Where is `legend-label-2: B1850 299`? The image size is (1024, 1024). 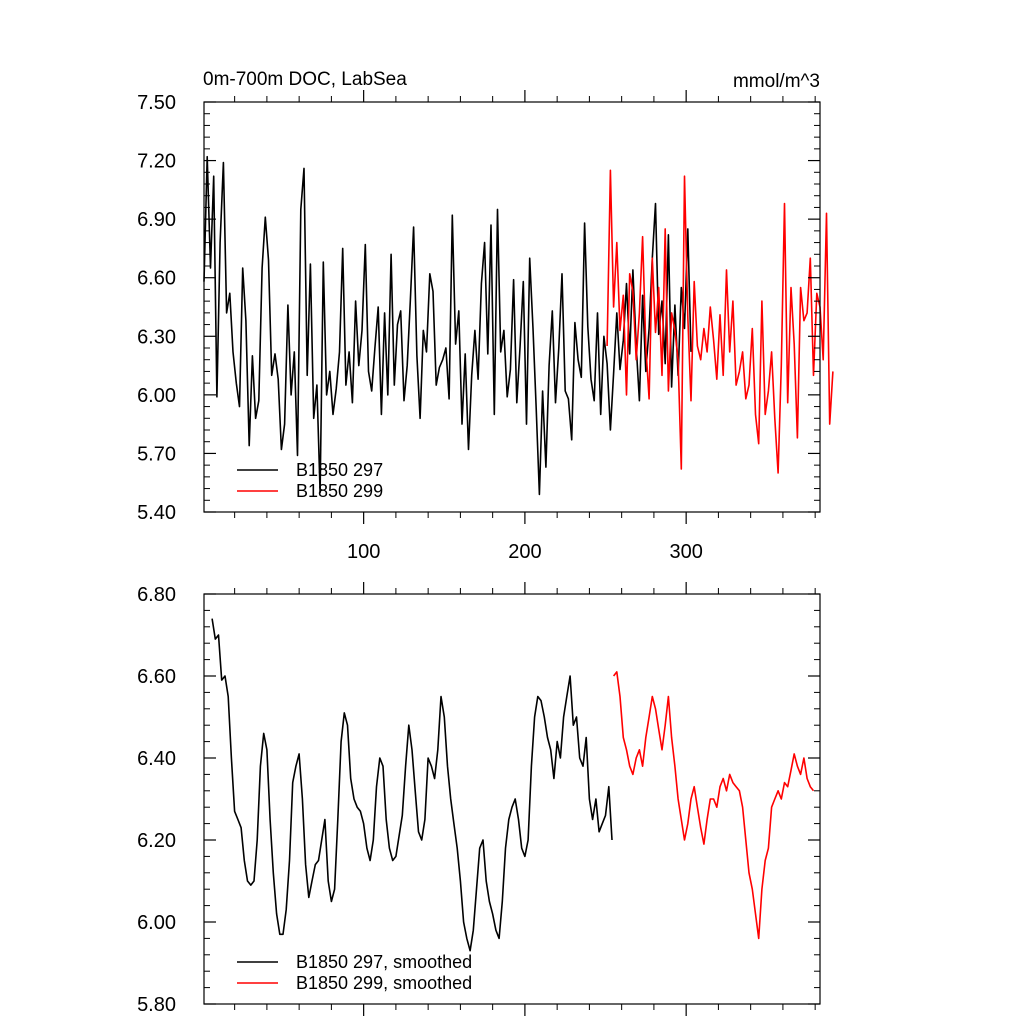 legend-label-2: B1850 299 is located at coordinates (339, 491).